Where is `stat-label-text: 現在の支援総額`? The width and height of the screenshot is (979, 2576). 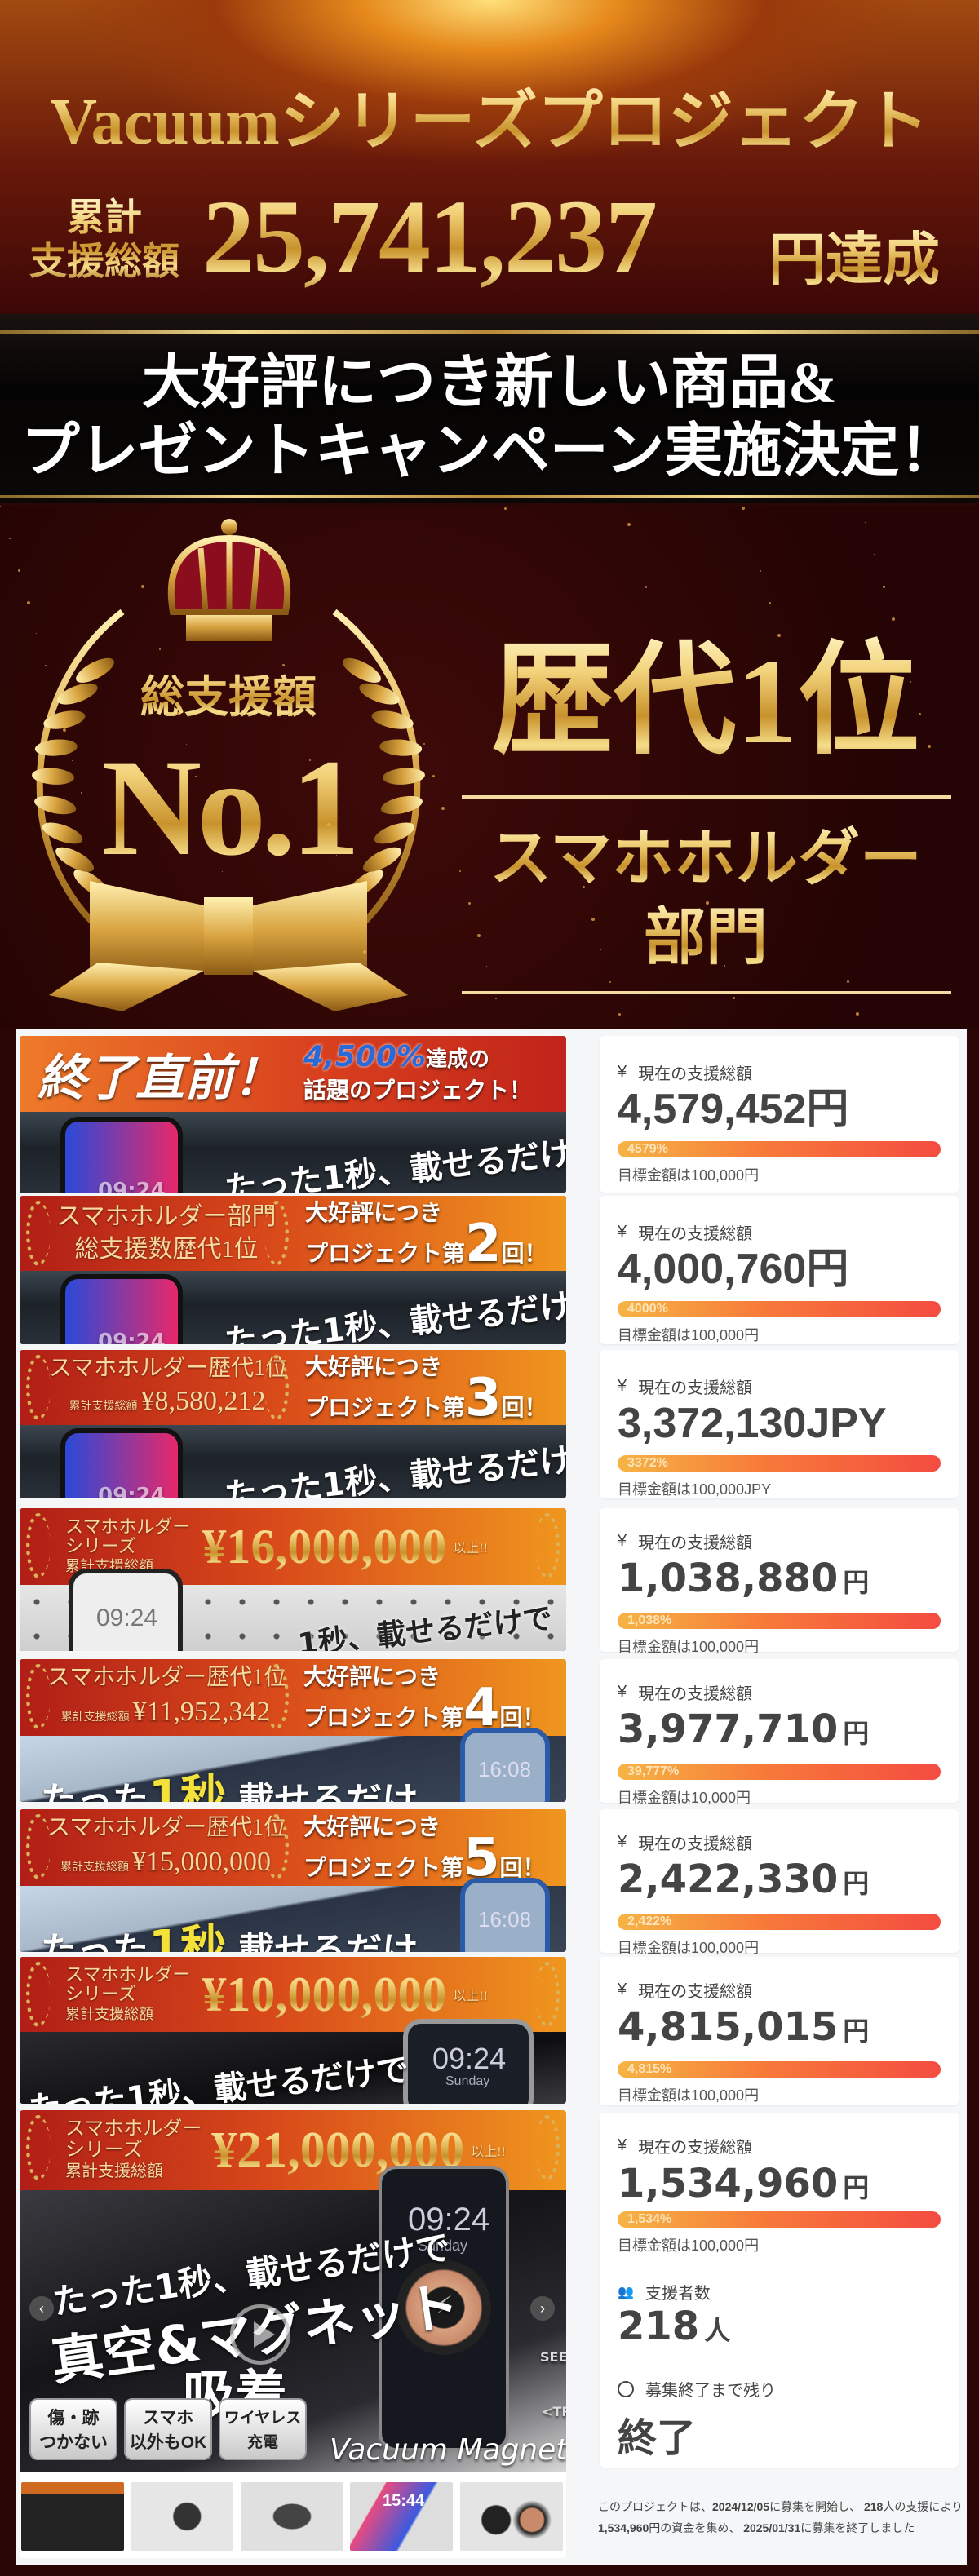
stat-label-text: 現在の支援総額 is located at coordinates (695, 1543).